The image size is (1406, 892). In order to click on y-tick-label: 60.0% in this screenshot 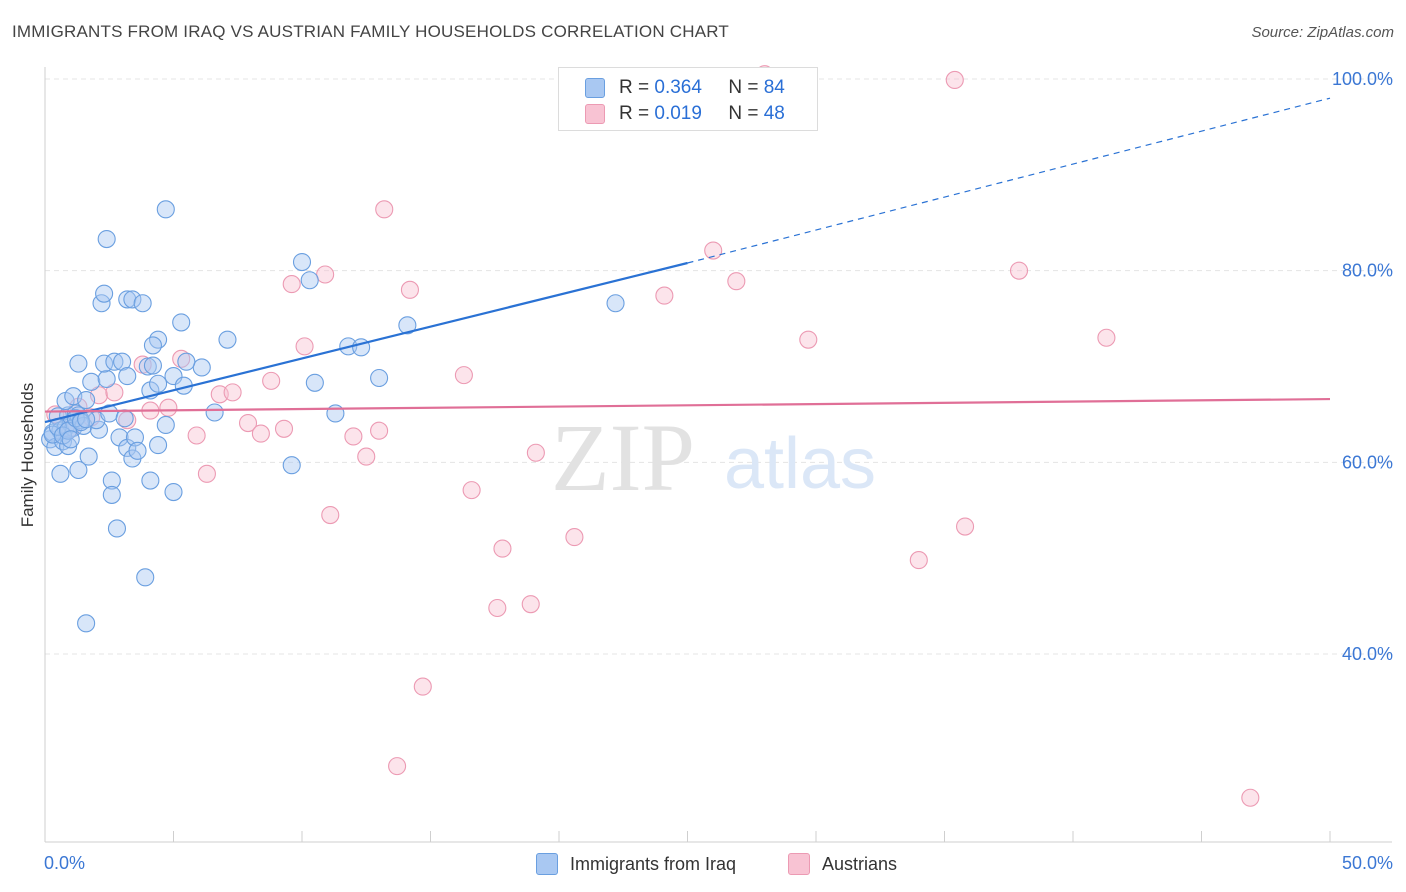, I will do `click(1367, 462)`.